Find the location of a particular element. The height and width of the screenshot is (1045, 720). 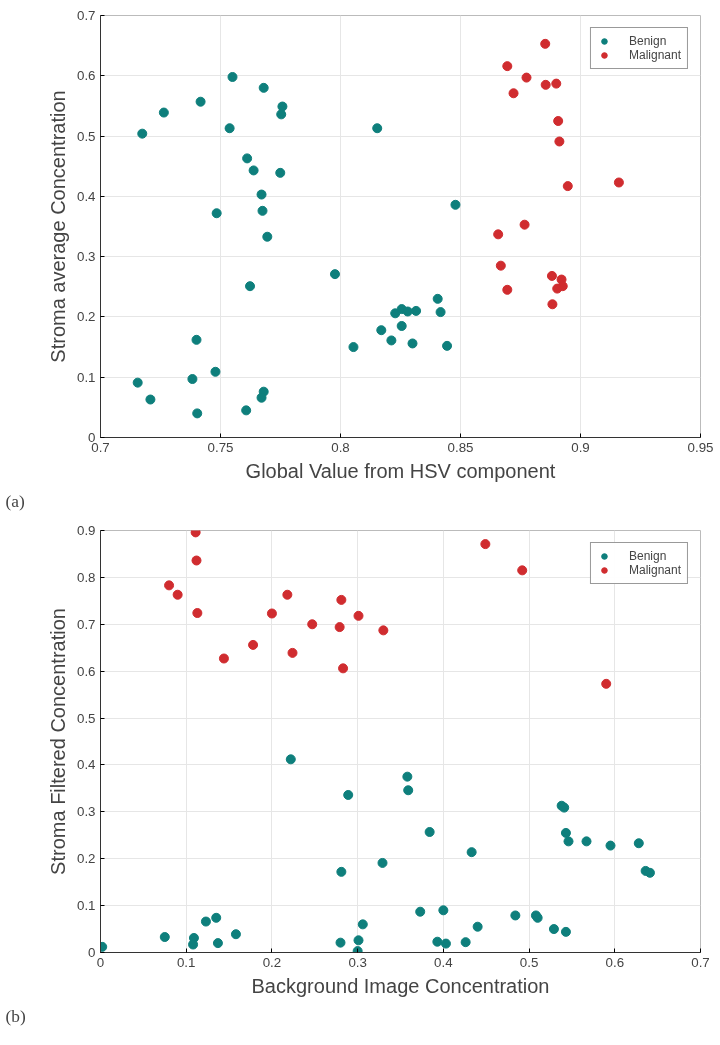

x-axis-title: Global Value from HSV component is located at coordinates (400, 470).